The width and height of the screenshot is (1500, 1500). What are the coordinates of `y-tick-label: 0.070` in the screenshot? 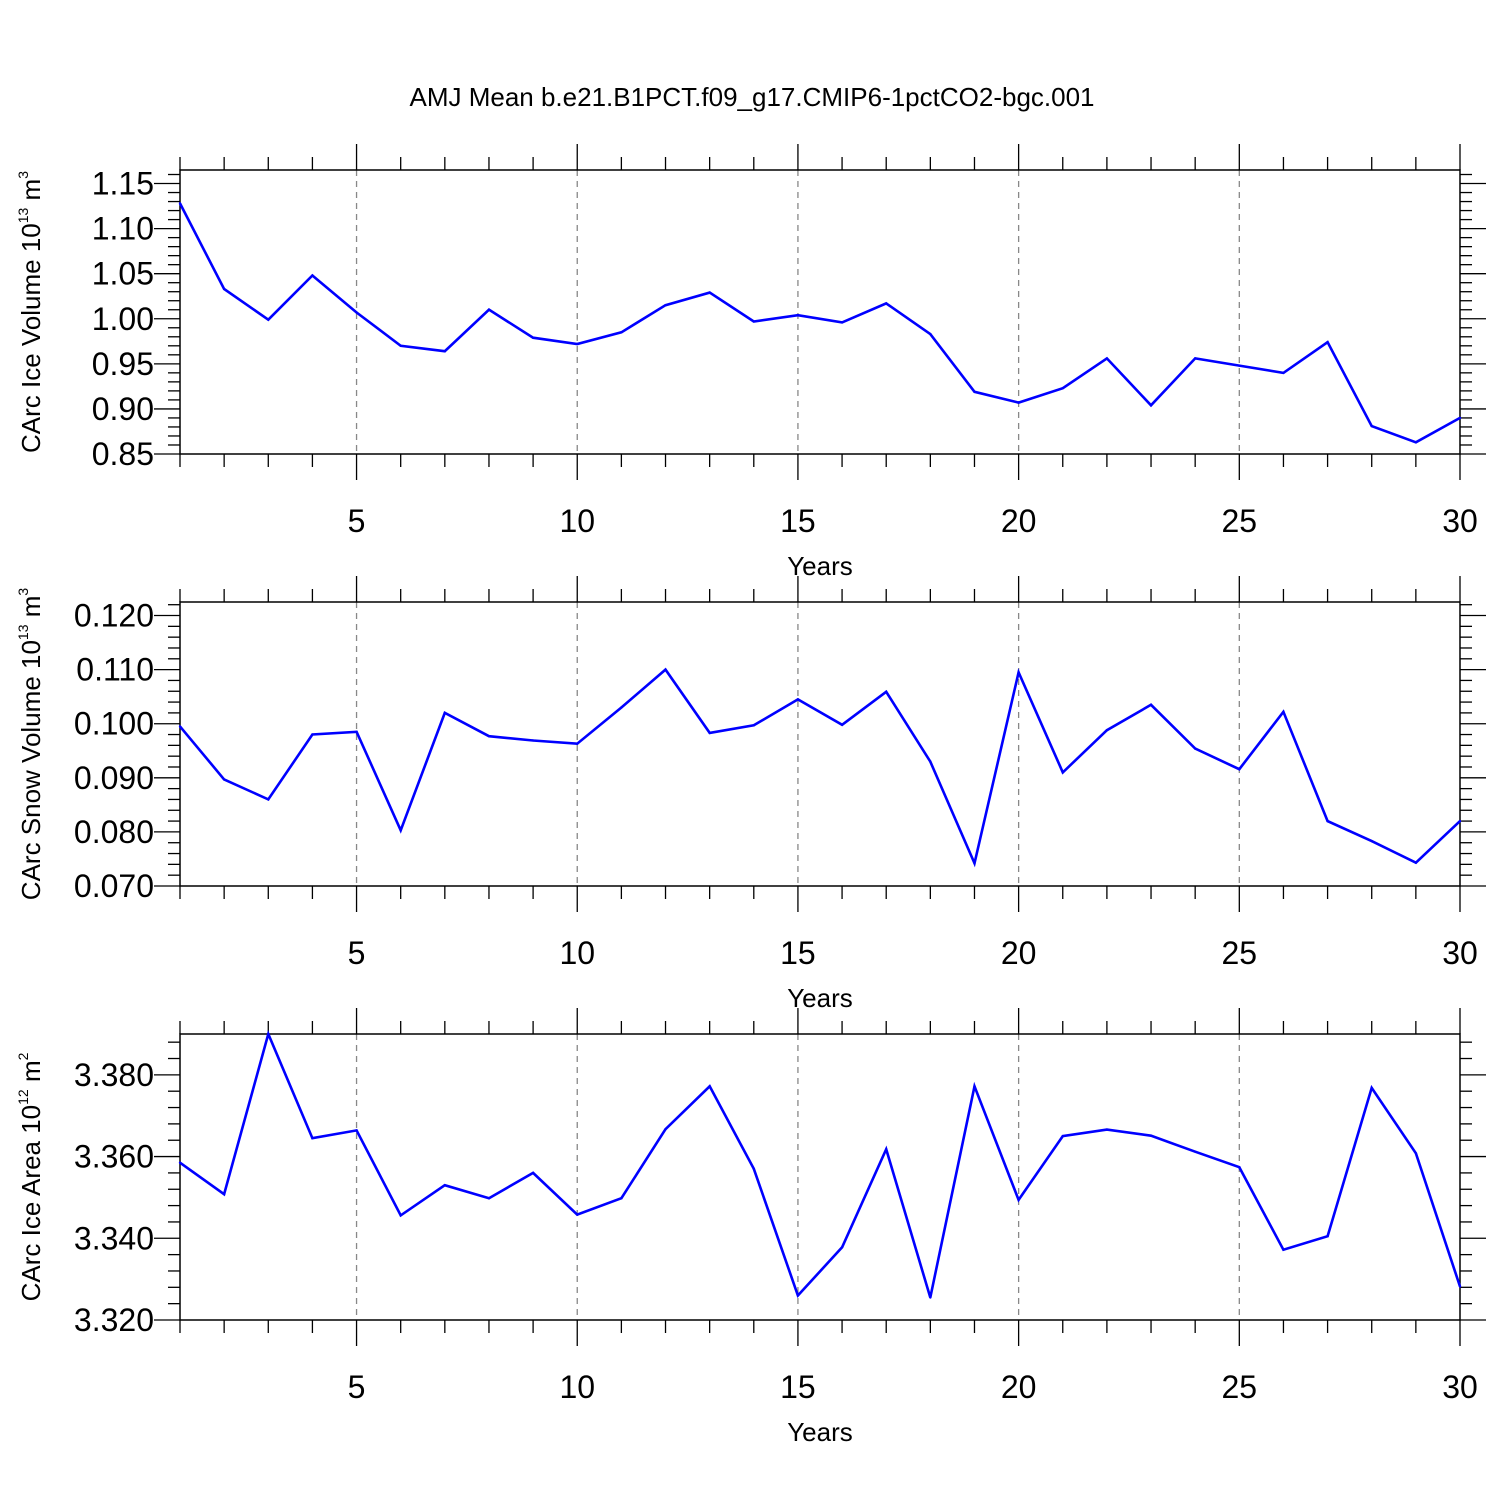 It's located at (114, 886).